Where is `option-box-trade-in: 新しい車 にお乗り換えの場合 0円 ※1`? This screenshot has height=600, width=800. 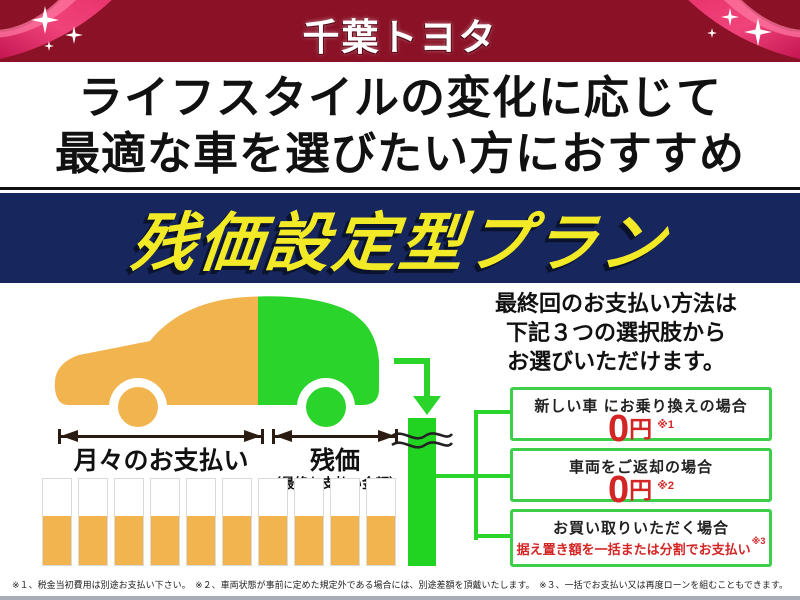 option-box-trade-in: 新しい車 にお乗り換えの場合 0円 ※1 is located at coordinates (641, 417).